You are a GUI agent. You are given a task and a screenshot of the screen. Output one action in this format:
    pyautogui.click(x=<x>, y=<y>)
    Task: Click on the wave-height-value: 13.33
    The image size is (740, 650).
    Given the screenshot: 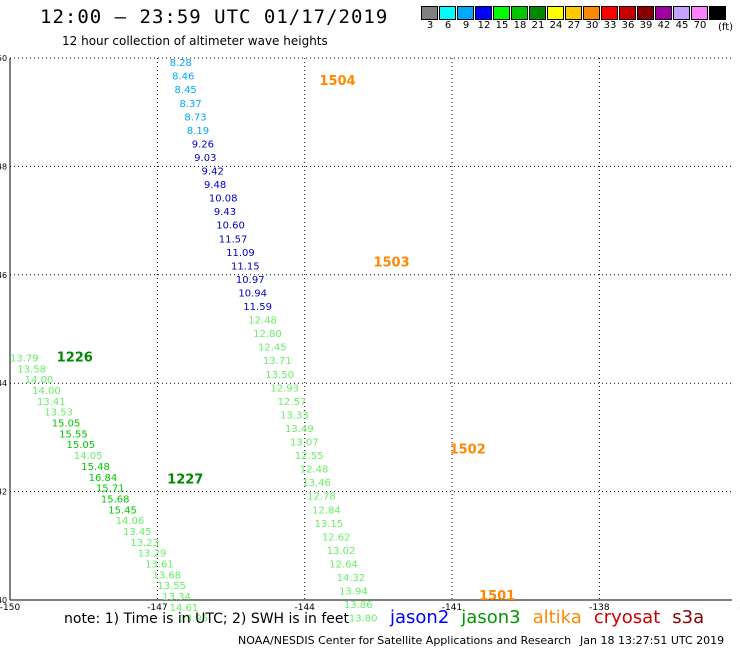 What is the action you would take?
    pyautogui.click(x=294, y=415)
    